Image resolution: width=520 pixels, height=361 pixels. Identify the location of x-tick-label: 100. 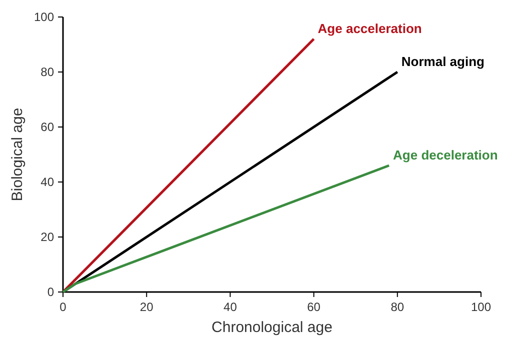
(481, 307).